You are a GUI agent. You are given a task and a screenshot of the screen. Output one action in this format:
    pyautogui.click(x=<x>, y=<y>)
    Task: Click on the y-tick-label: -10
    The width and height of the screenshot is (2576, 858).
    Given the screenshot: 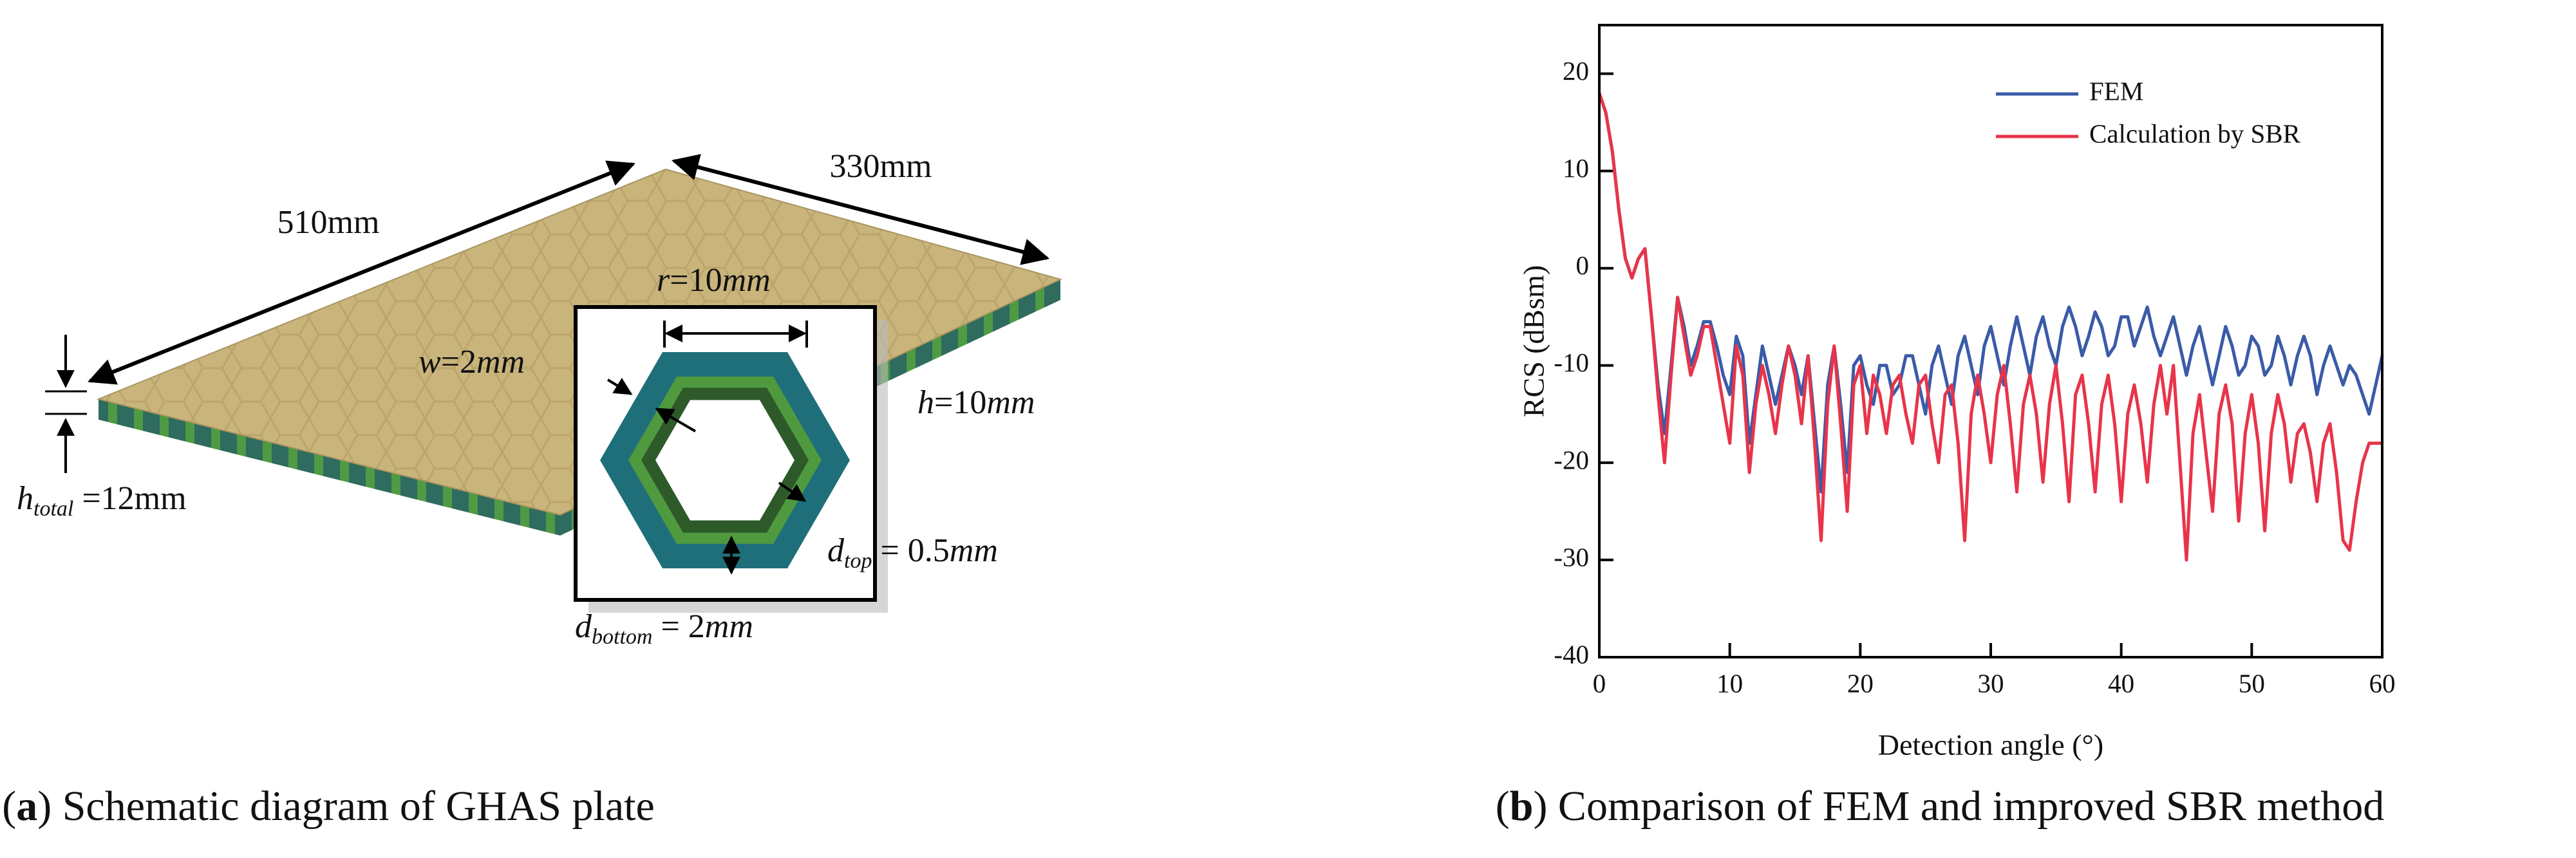 What is the action you would take?
    pyautogui.click(x=1571, y=363)
    